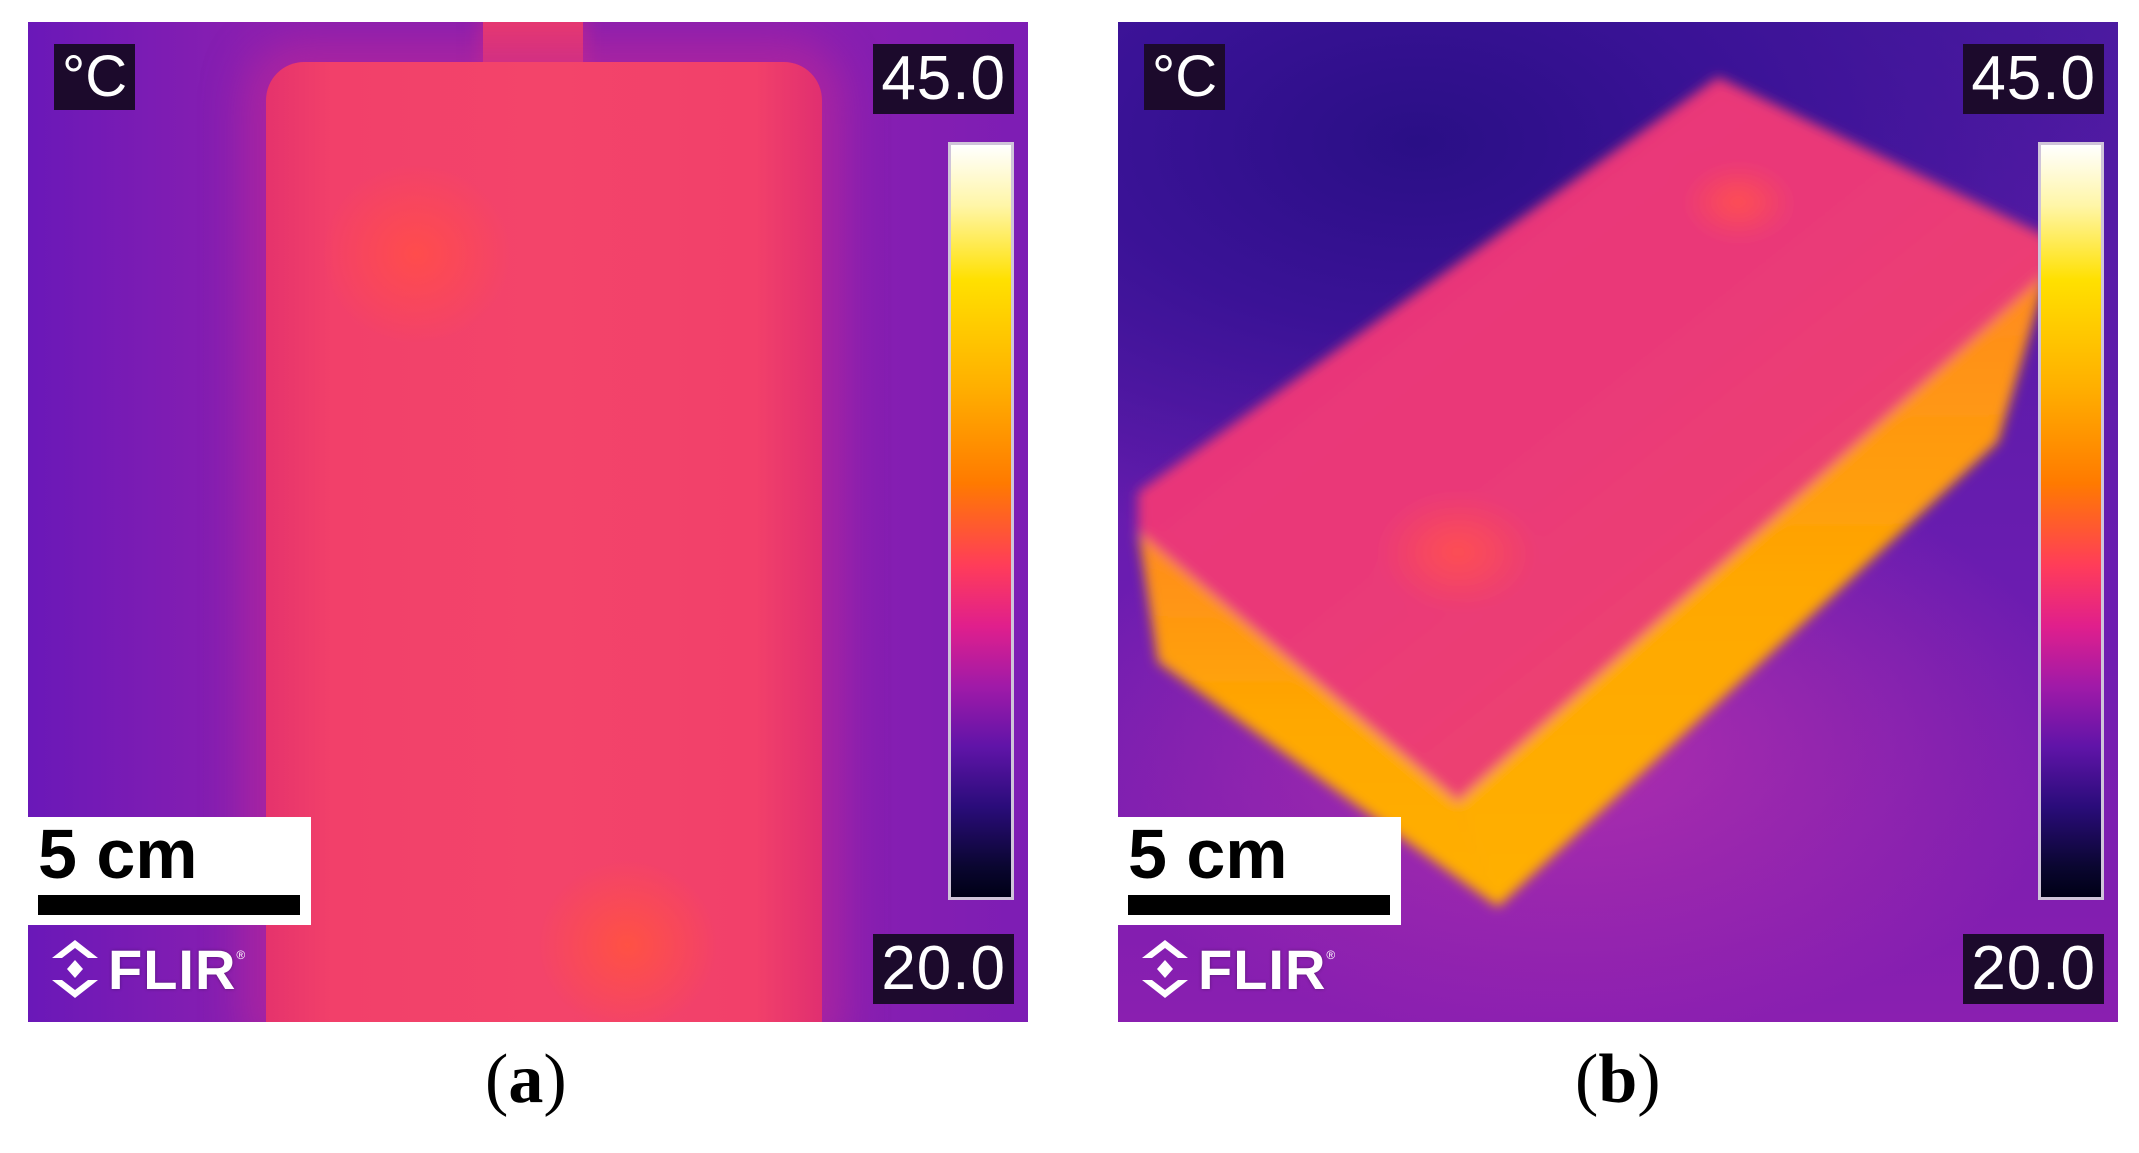 This screenshot has height=1153, width=2139. I want to click on block-front-side, so click(1318, 719).